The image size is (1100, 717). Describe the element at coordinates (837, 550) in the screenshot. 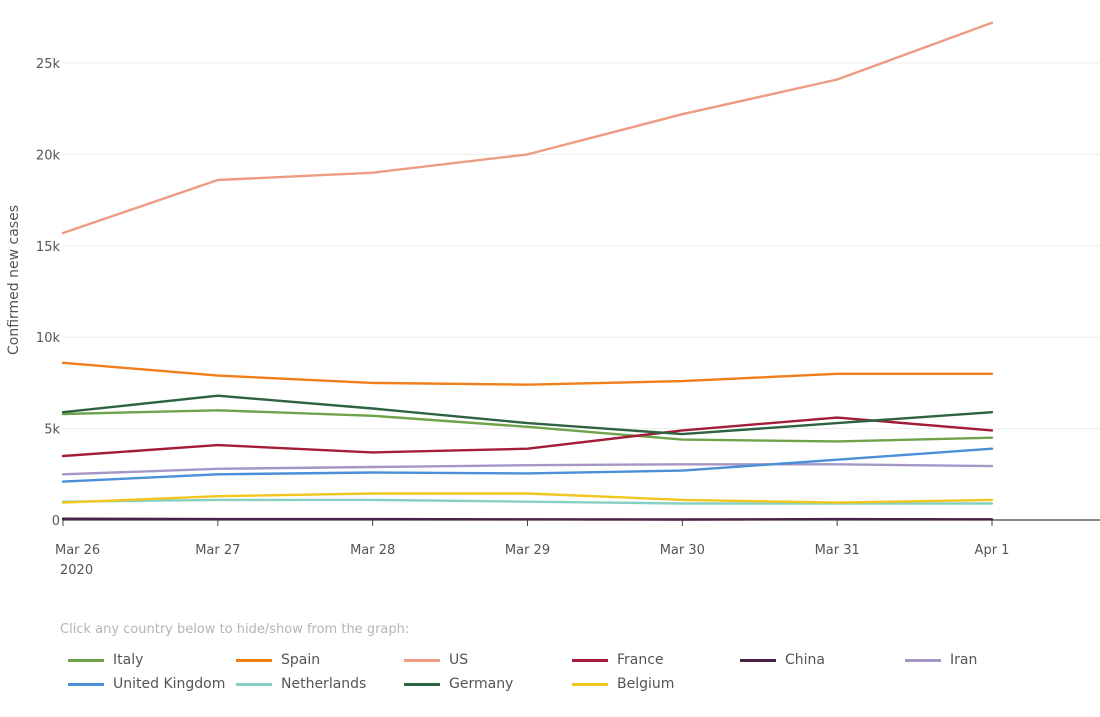

I see `x-tick-label: Mar 31` at that location.